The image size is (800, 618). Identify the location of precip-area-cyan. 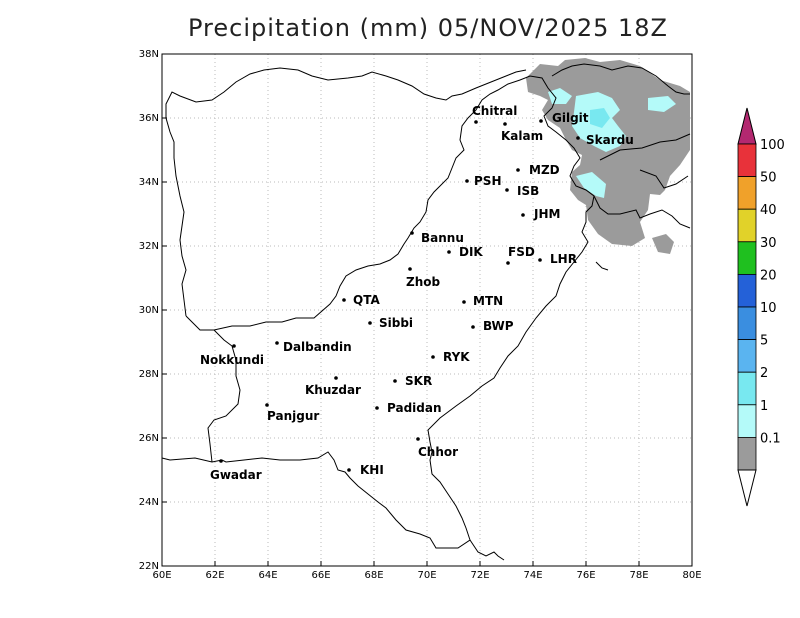
(560, 96).